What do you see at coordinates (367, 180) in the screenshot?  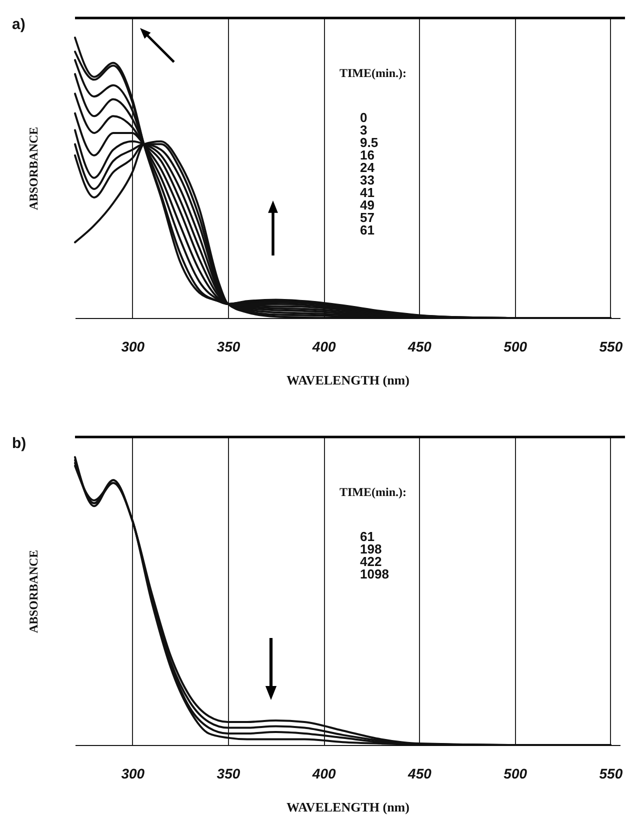 I see `annotation: 33` at bounding box center [367, 180].